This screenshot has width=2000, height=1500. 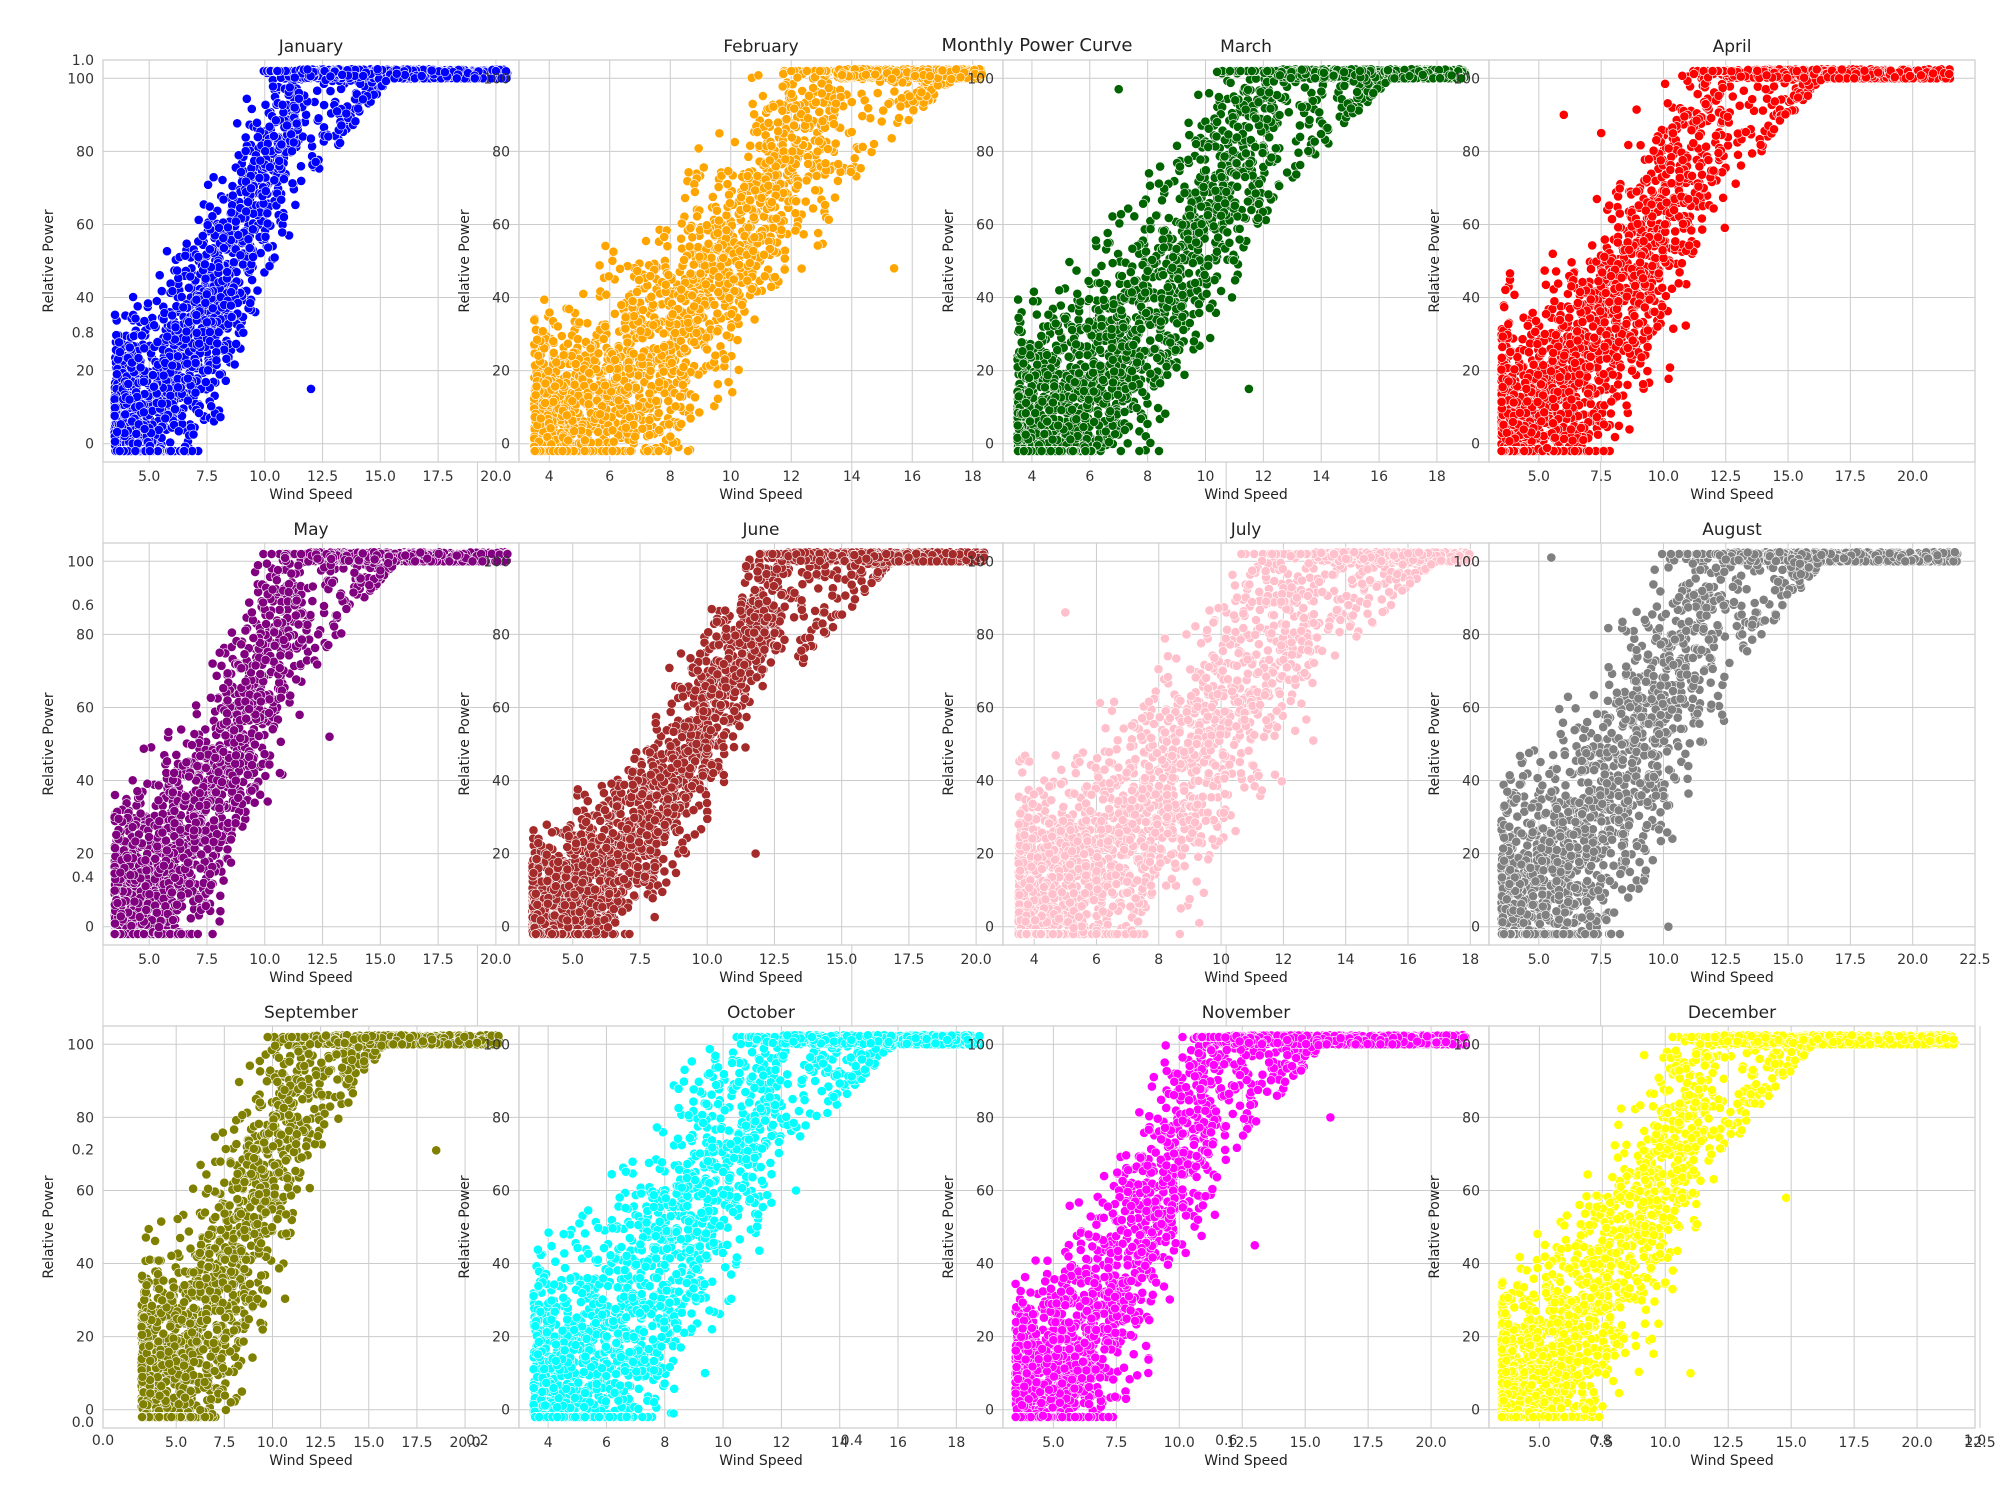 I want to click on data-point-outlier, so click(x=310, y=388).